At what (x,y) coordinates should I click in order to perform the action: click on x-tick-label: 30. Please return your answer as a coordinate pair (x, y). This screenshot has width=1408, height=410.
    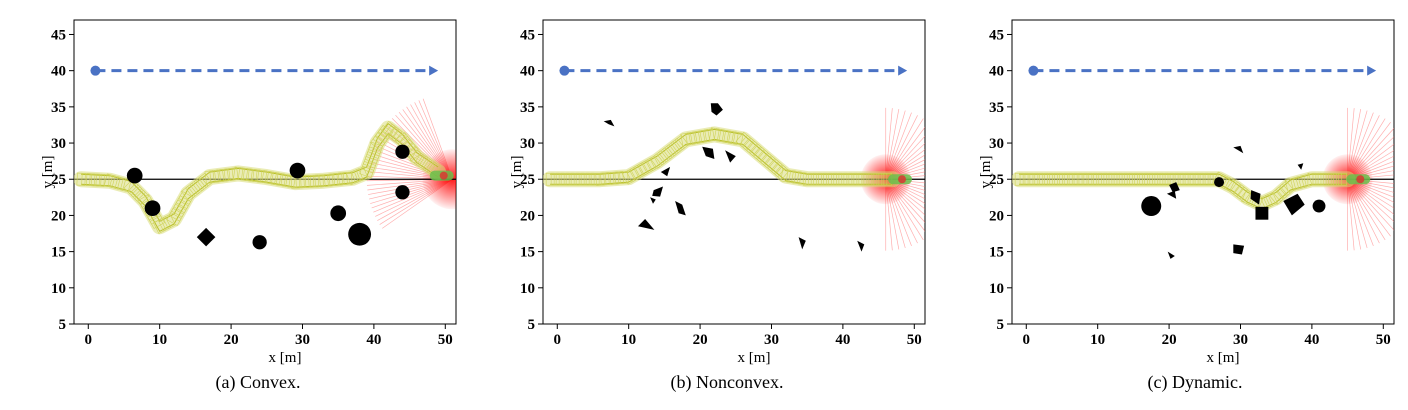
    Looking at the image, I should click on (1240, 340).